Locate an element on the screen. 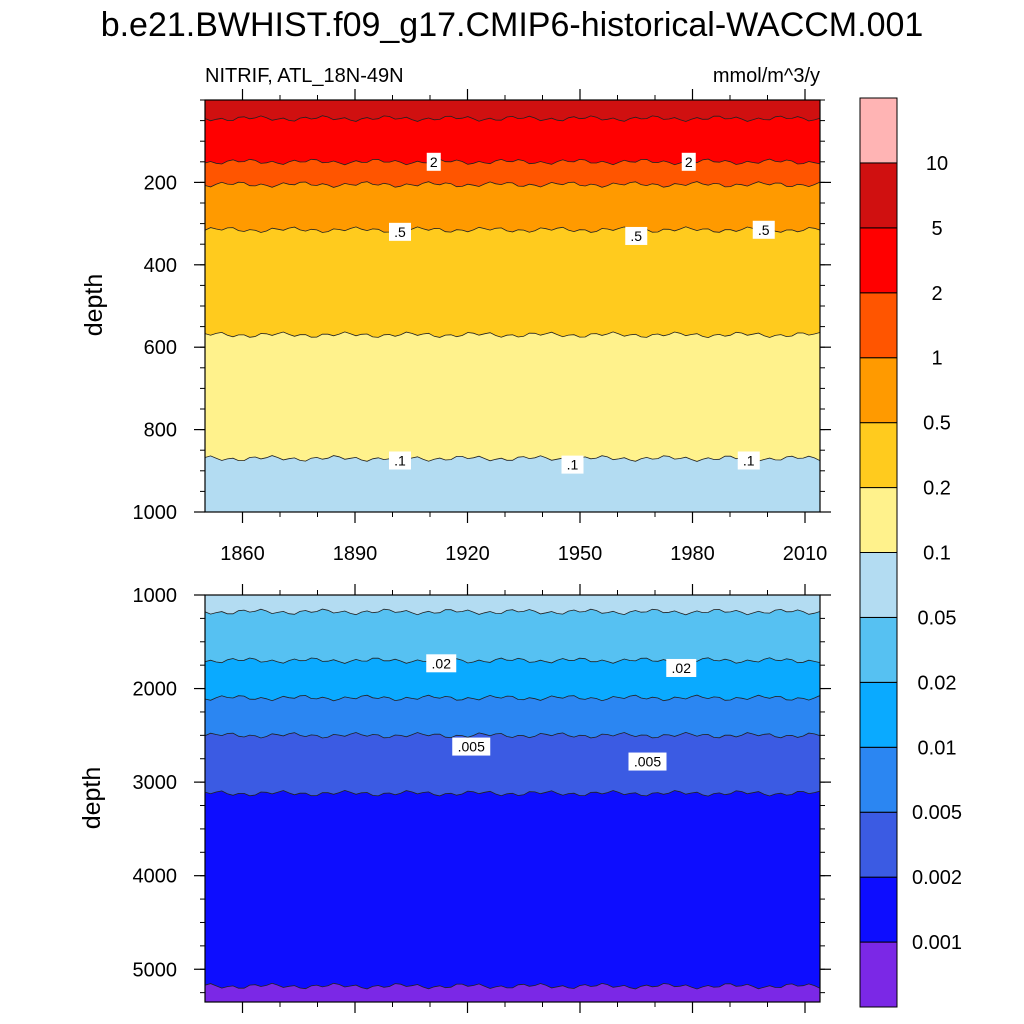  contour-fill-0.1 is located at coordinates (512, 483).